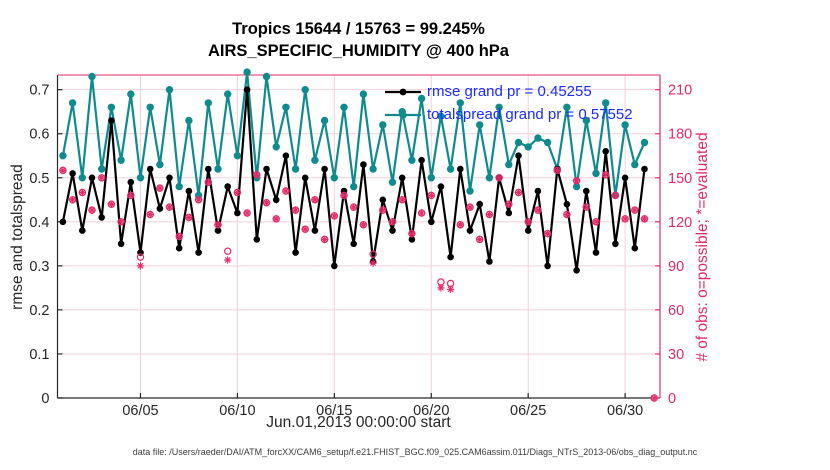 This screenshot has width=830, height=470. Describe the element at coordinates (680, 91) in the screenshot. I see `y-right-tick-label: 210` at that location.